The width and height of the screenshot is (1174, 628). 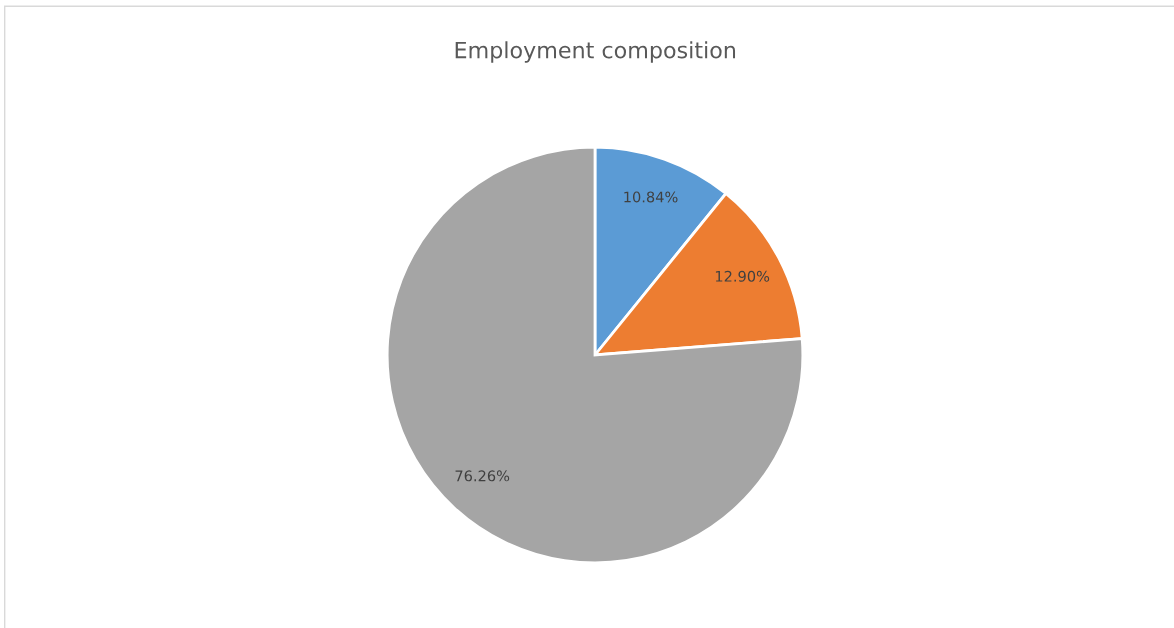 What do you see at coordinates (595, 52) in the screenshot?
I see `chart-title: Employment composition` at bounding box center [595, 52].